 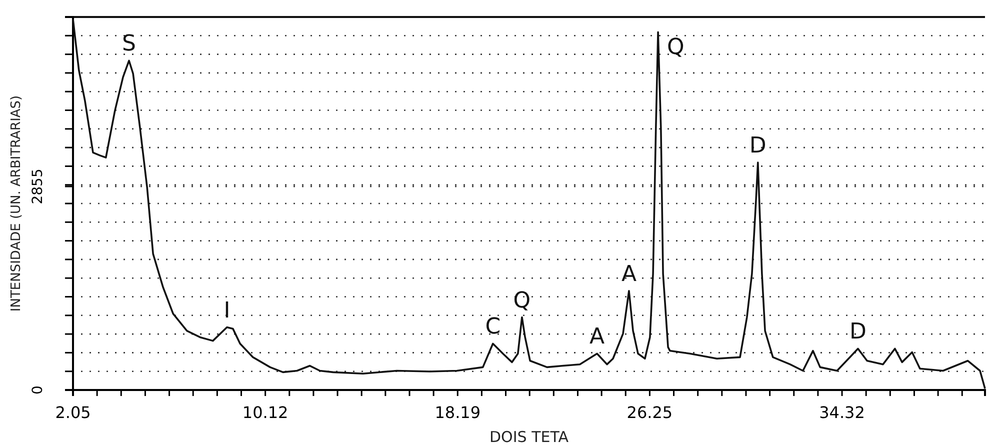 What do you see at coordinates (129, 44) in the screenshot?
I see `annotation: S` at bounding box center [129, 44].